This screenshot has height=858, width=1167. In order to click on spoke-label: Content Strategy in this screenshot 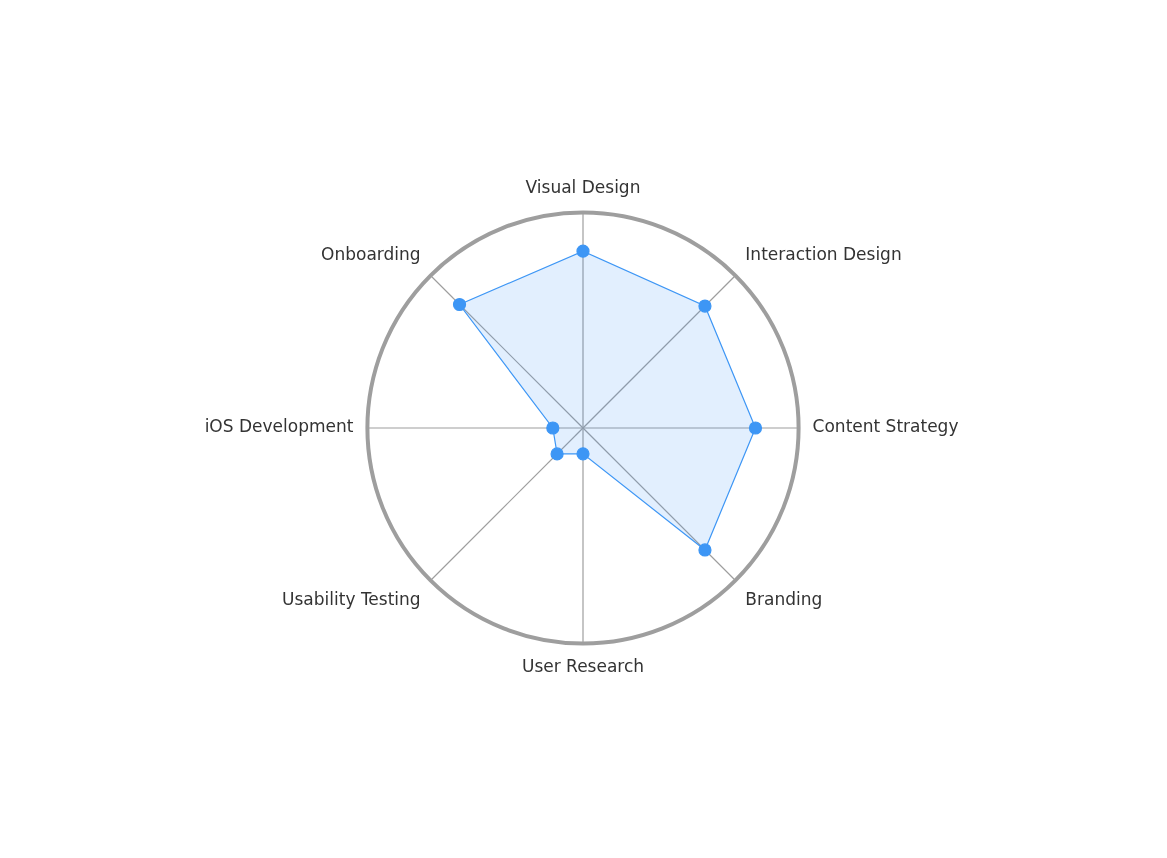, I will do `click(885, 426)`.